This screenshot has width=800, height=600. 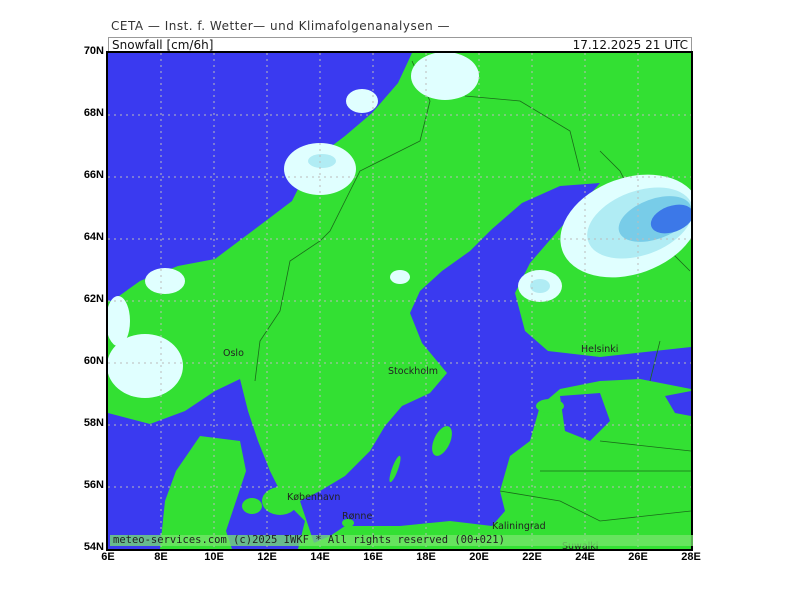 What do you see at coordinates (108, 557) in the screenshot?
I see `lon-tick-label: 6E` at bounding box center [108, 557].